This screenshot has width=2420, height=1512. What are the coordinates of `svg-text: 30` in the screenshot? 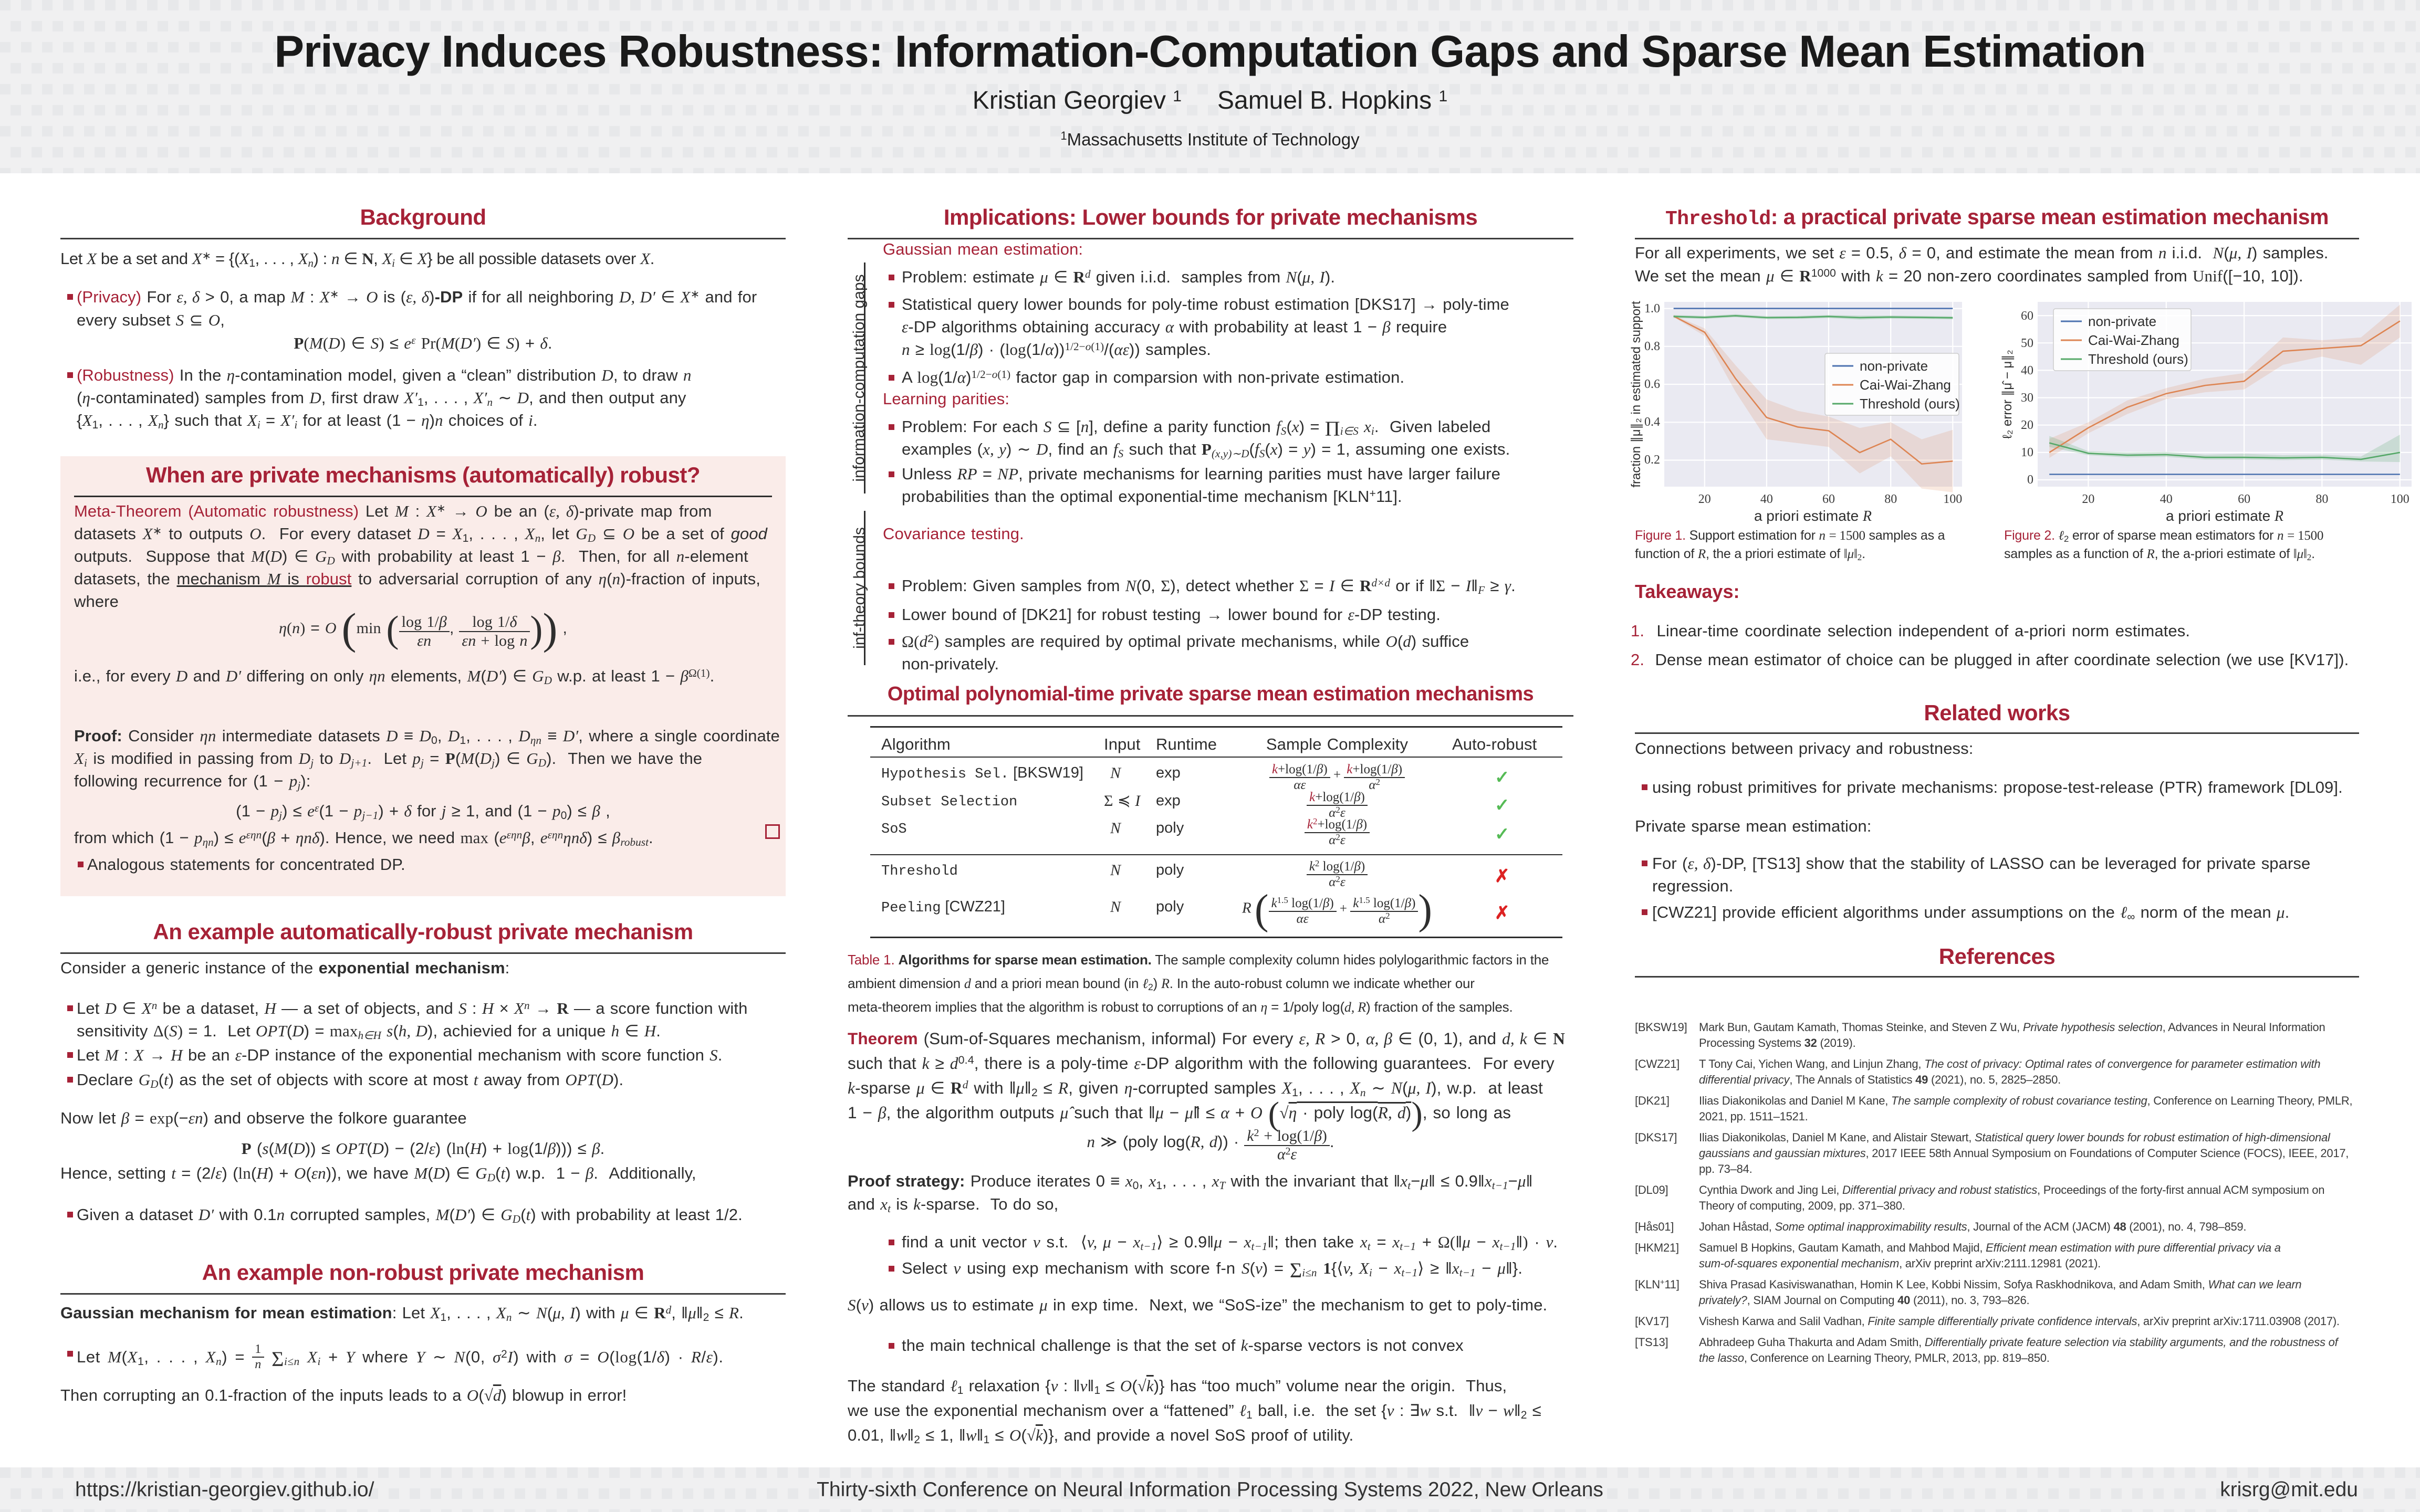 It's located at (2027, 398).